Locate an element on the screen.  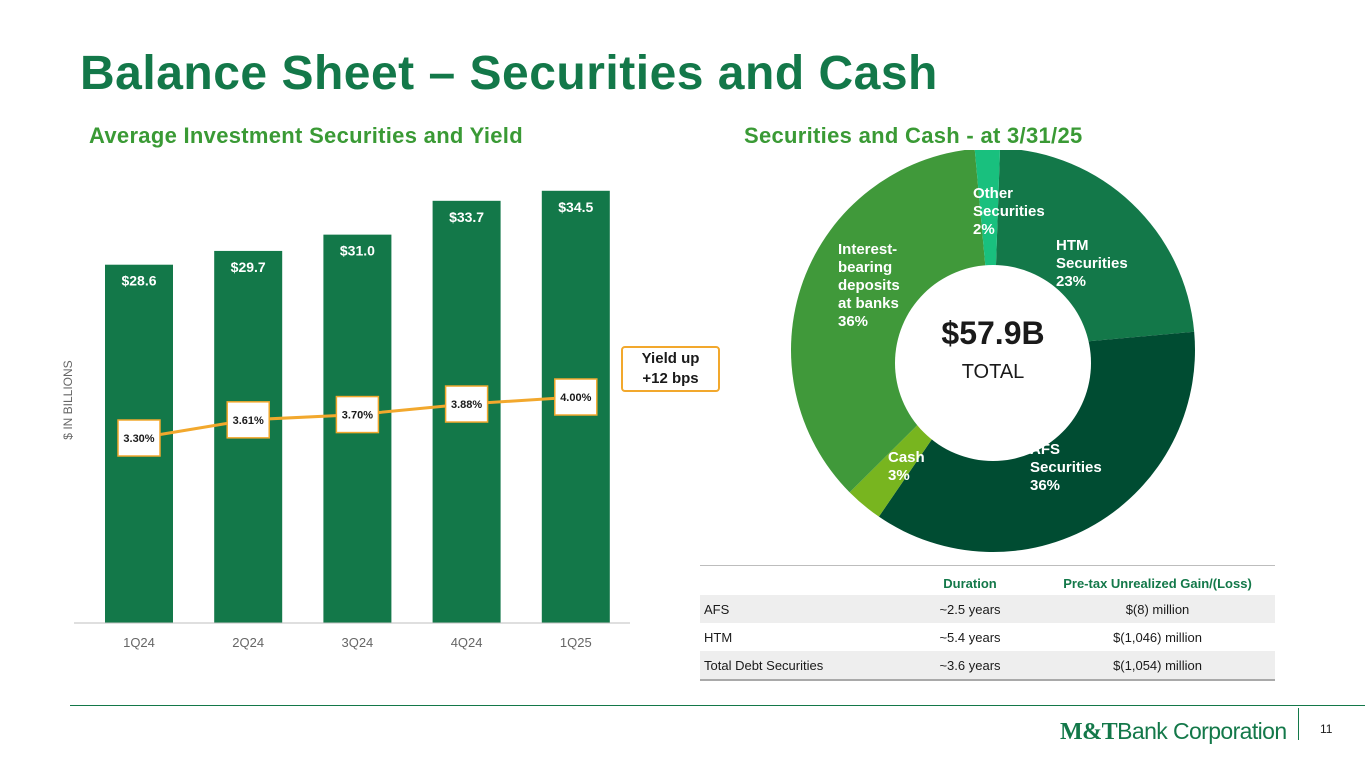
bar-value-label: $29.7 is located at coordinates (248, 267).